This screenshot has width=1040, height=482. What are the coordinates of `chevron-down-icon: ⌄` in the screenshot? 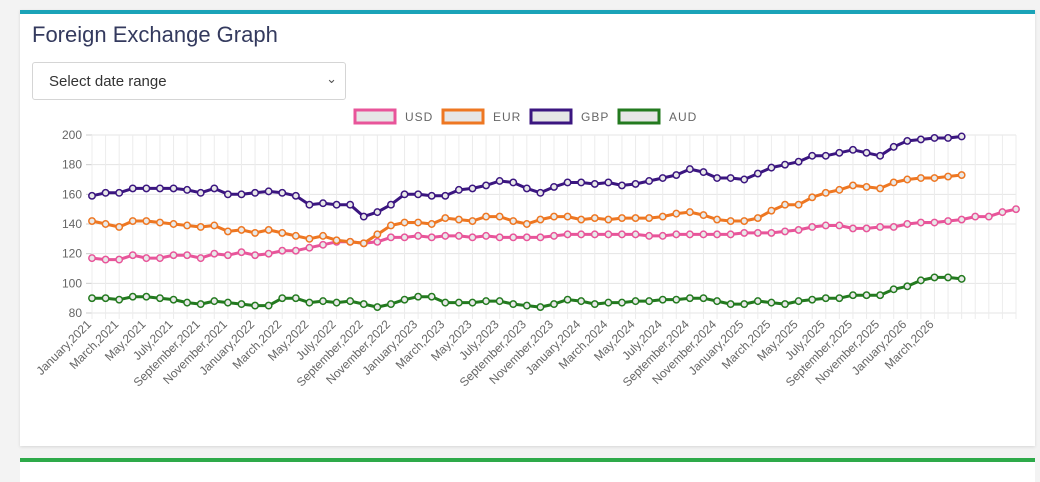 It's located at (331, 78).